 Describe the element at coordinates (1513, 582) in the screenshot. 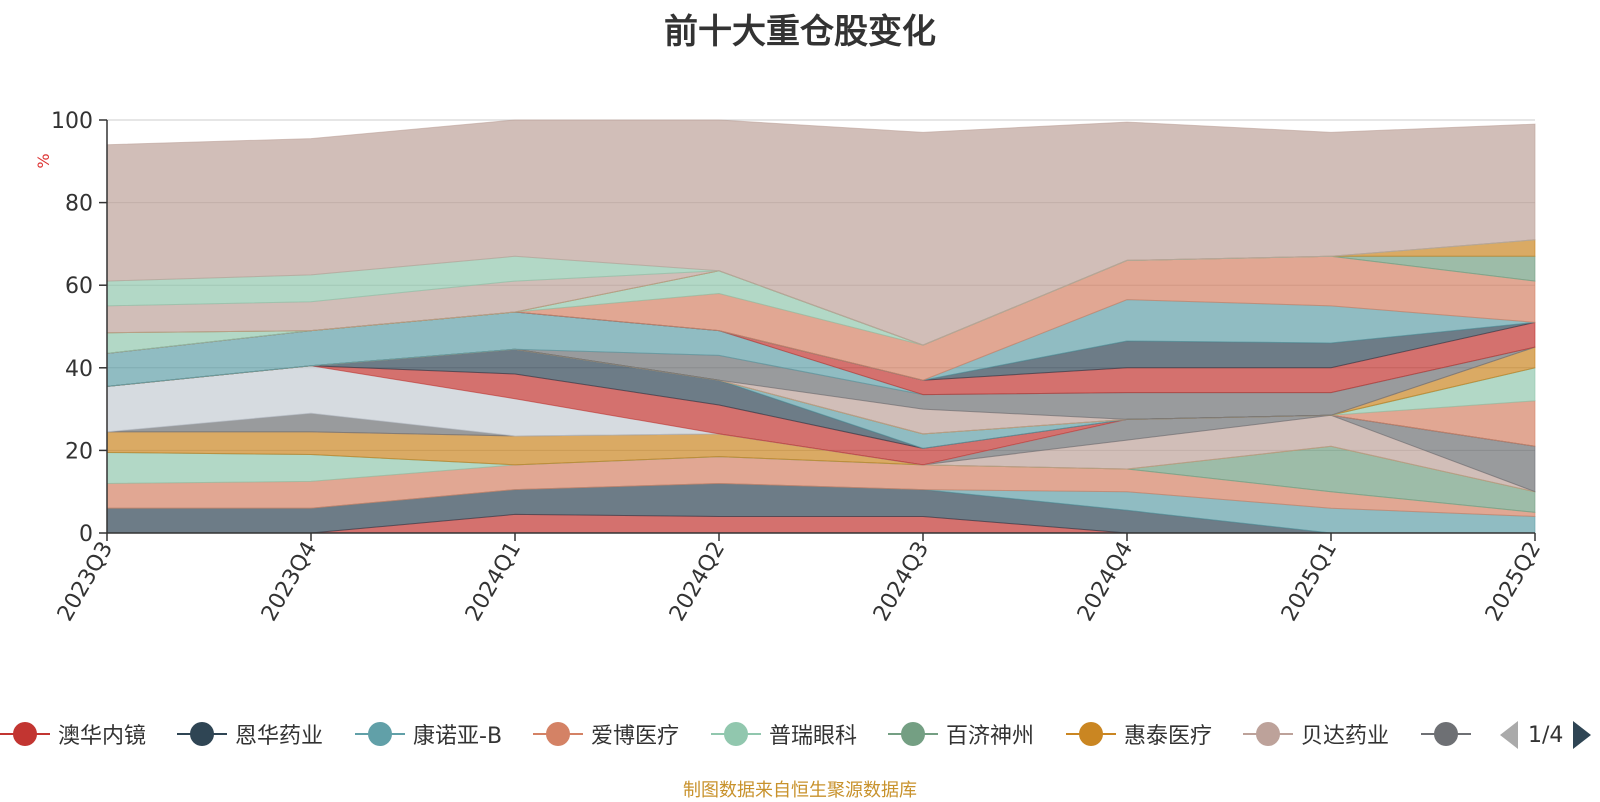

I see `x-tick-label: 2025Q2` at that location.